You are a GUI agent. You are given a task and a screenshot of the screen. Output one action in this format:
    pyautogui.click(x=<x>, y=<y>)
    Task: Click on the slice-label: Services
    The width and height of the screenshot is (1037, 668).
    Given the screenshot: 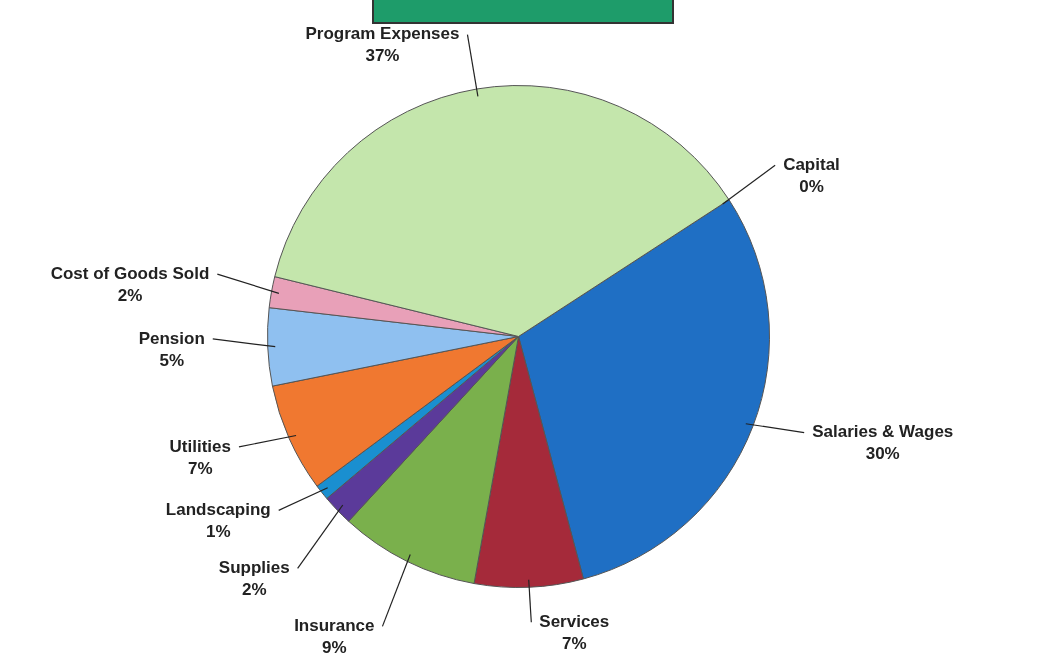 What is the action you would take?
    pyautogui.click(x=574, y=621)
    